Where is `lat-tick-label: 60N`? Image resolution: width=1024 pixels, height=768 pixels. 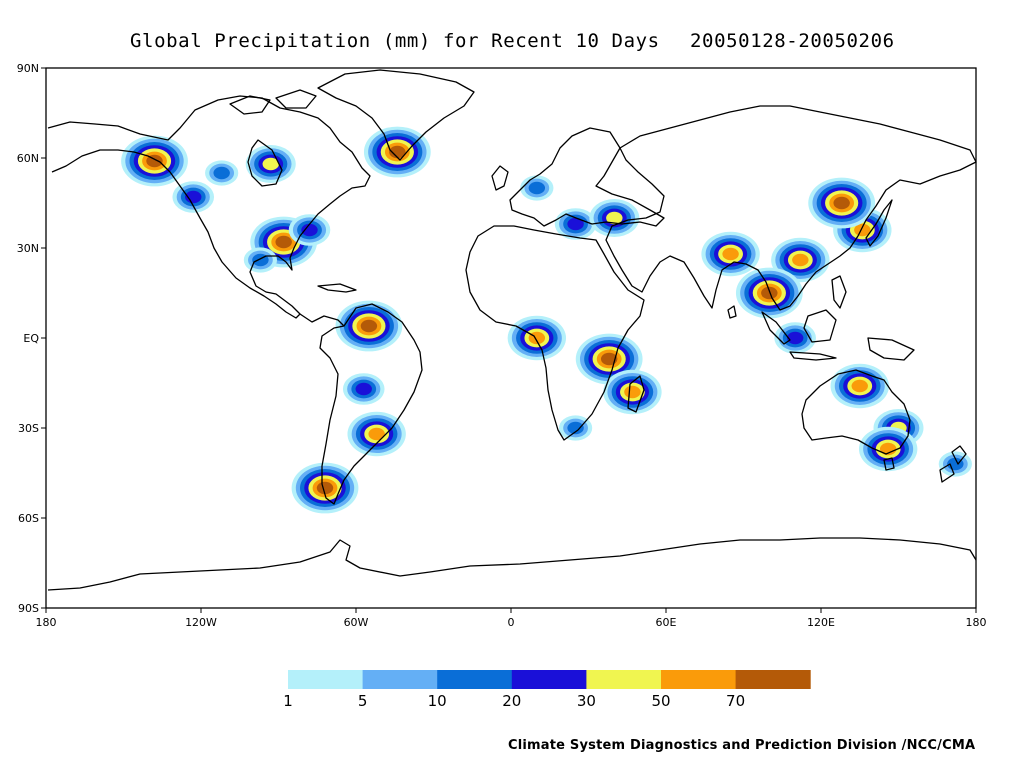 lat-tick-label: 60N is located at coordinates (28, 158).